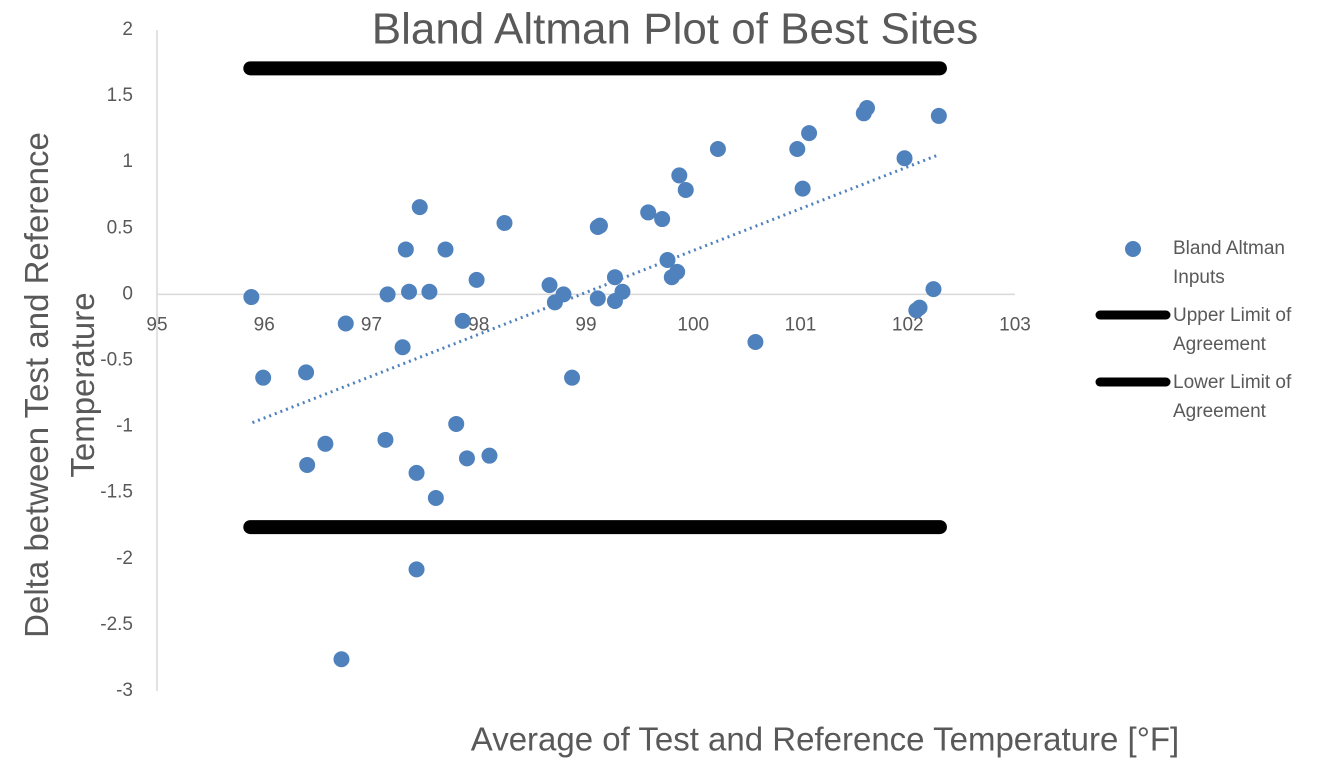  What do you see at coordinates (156, 324) in the screenshot?
I see `x-tick-label: 95` at bounding box center [156, 324].